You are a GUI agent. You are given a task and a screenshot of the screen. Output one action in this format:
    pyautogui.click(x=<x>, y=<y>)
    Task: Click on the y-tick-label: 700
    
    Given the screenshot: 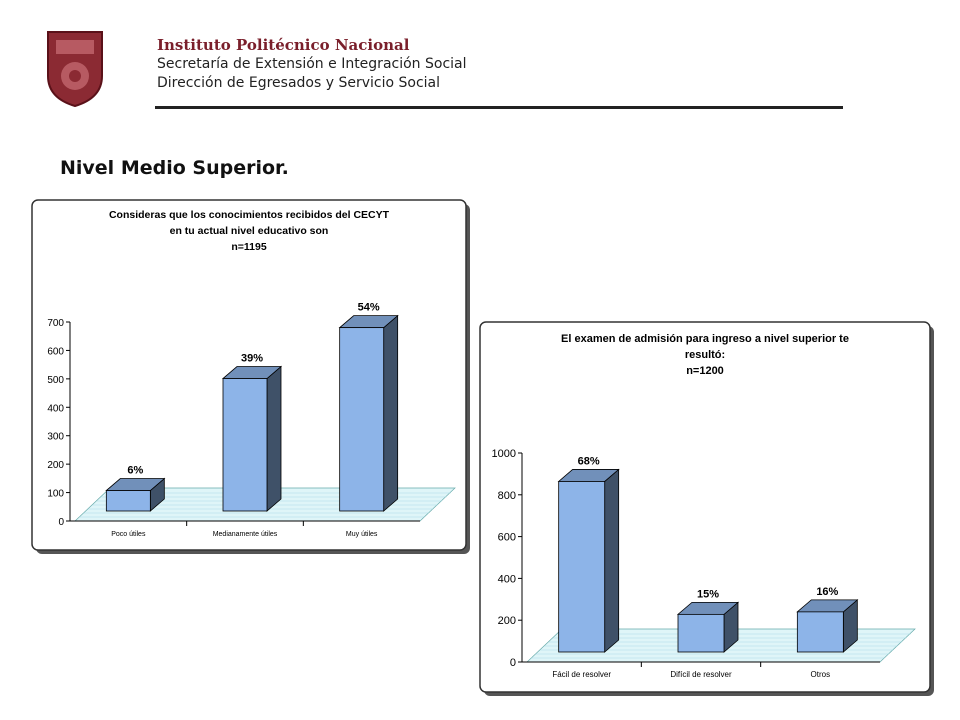 What is the action you would take?
    pyautogui.click(x=55, y=323)
    